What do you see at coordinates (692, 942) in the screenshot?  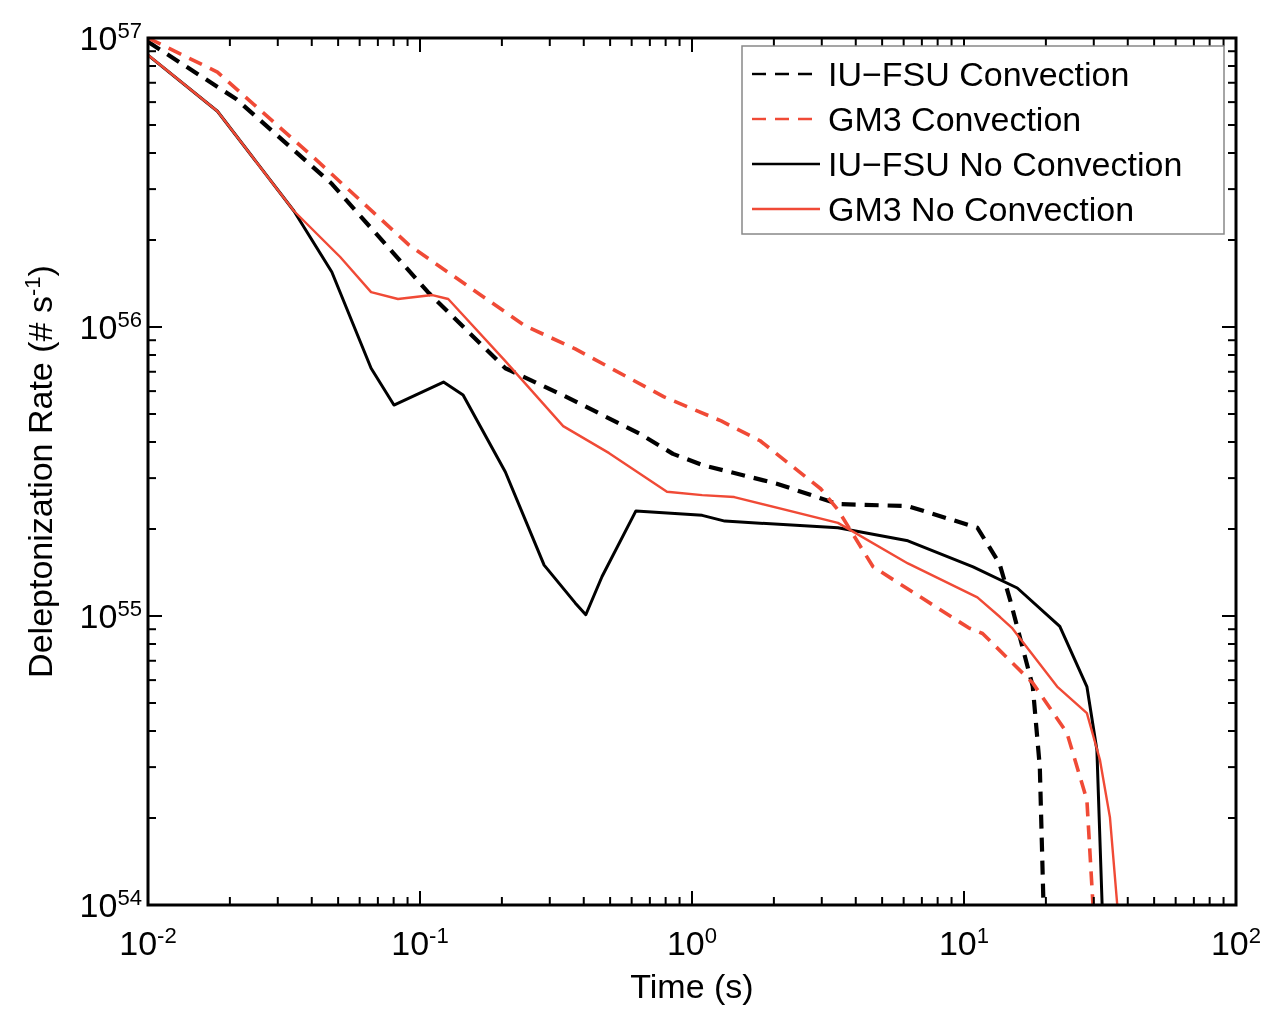 I see `x-tick-label: 10$^{0}$` at bounding box center [692, 942].